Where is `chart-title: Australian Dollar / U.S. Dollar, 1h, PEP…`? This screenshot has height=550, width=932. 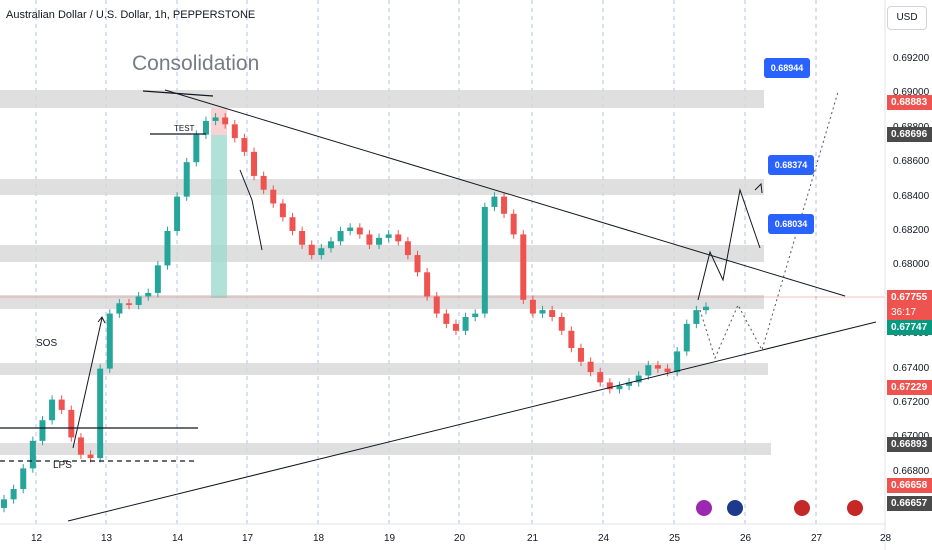 chart-title: Australian Dollar / U.S. Dollar, 1h, PEP… is located at coordinates (131, 15).